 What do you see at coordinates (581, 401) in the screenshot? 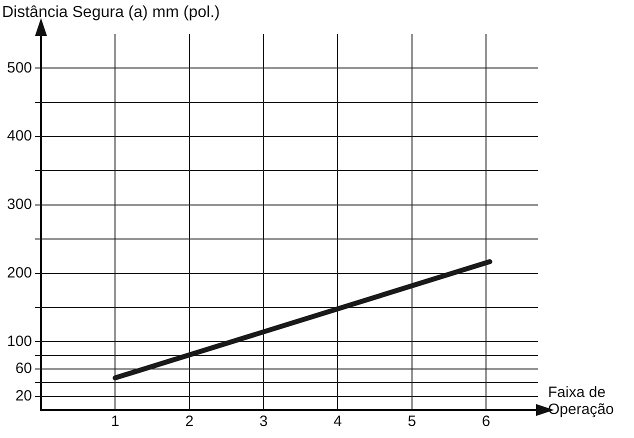
I see `x-axis-title: Faixa de Operação` at bounding box center [581, 401].